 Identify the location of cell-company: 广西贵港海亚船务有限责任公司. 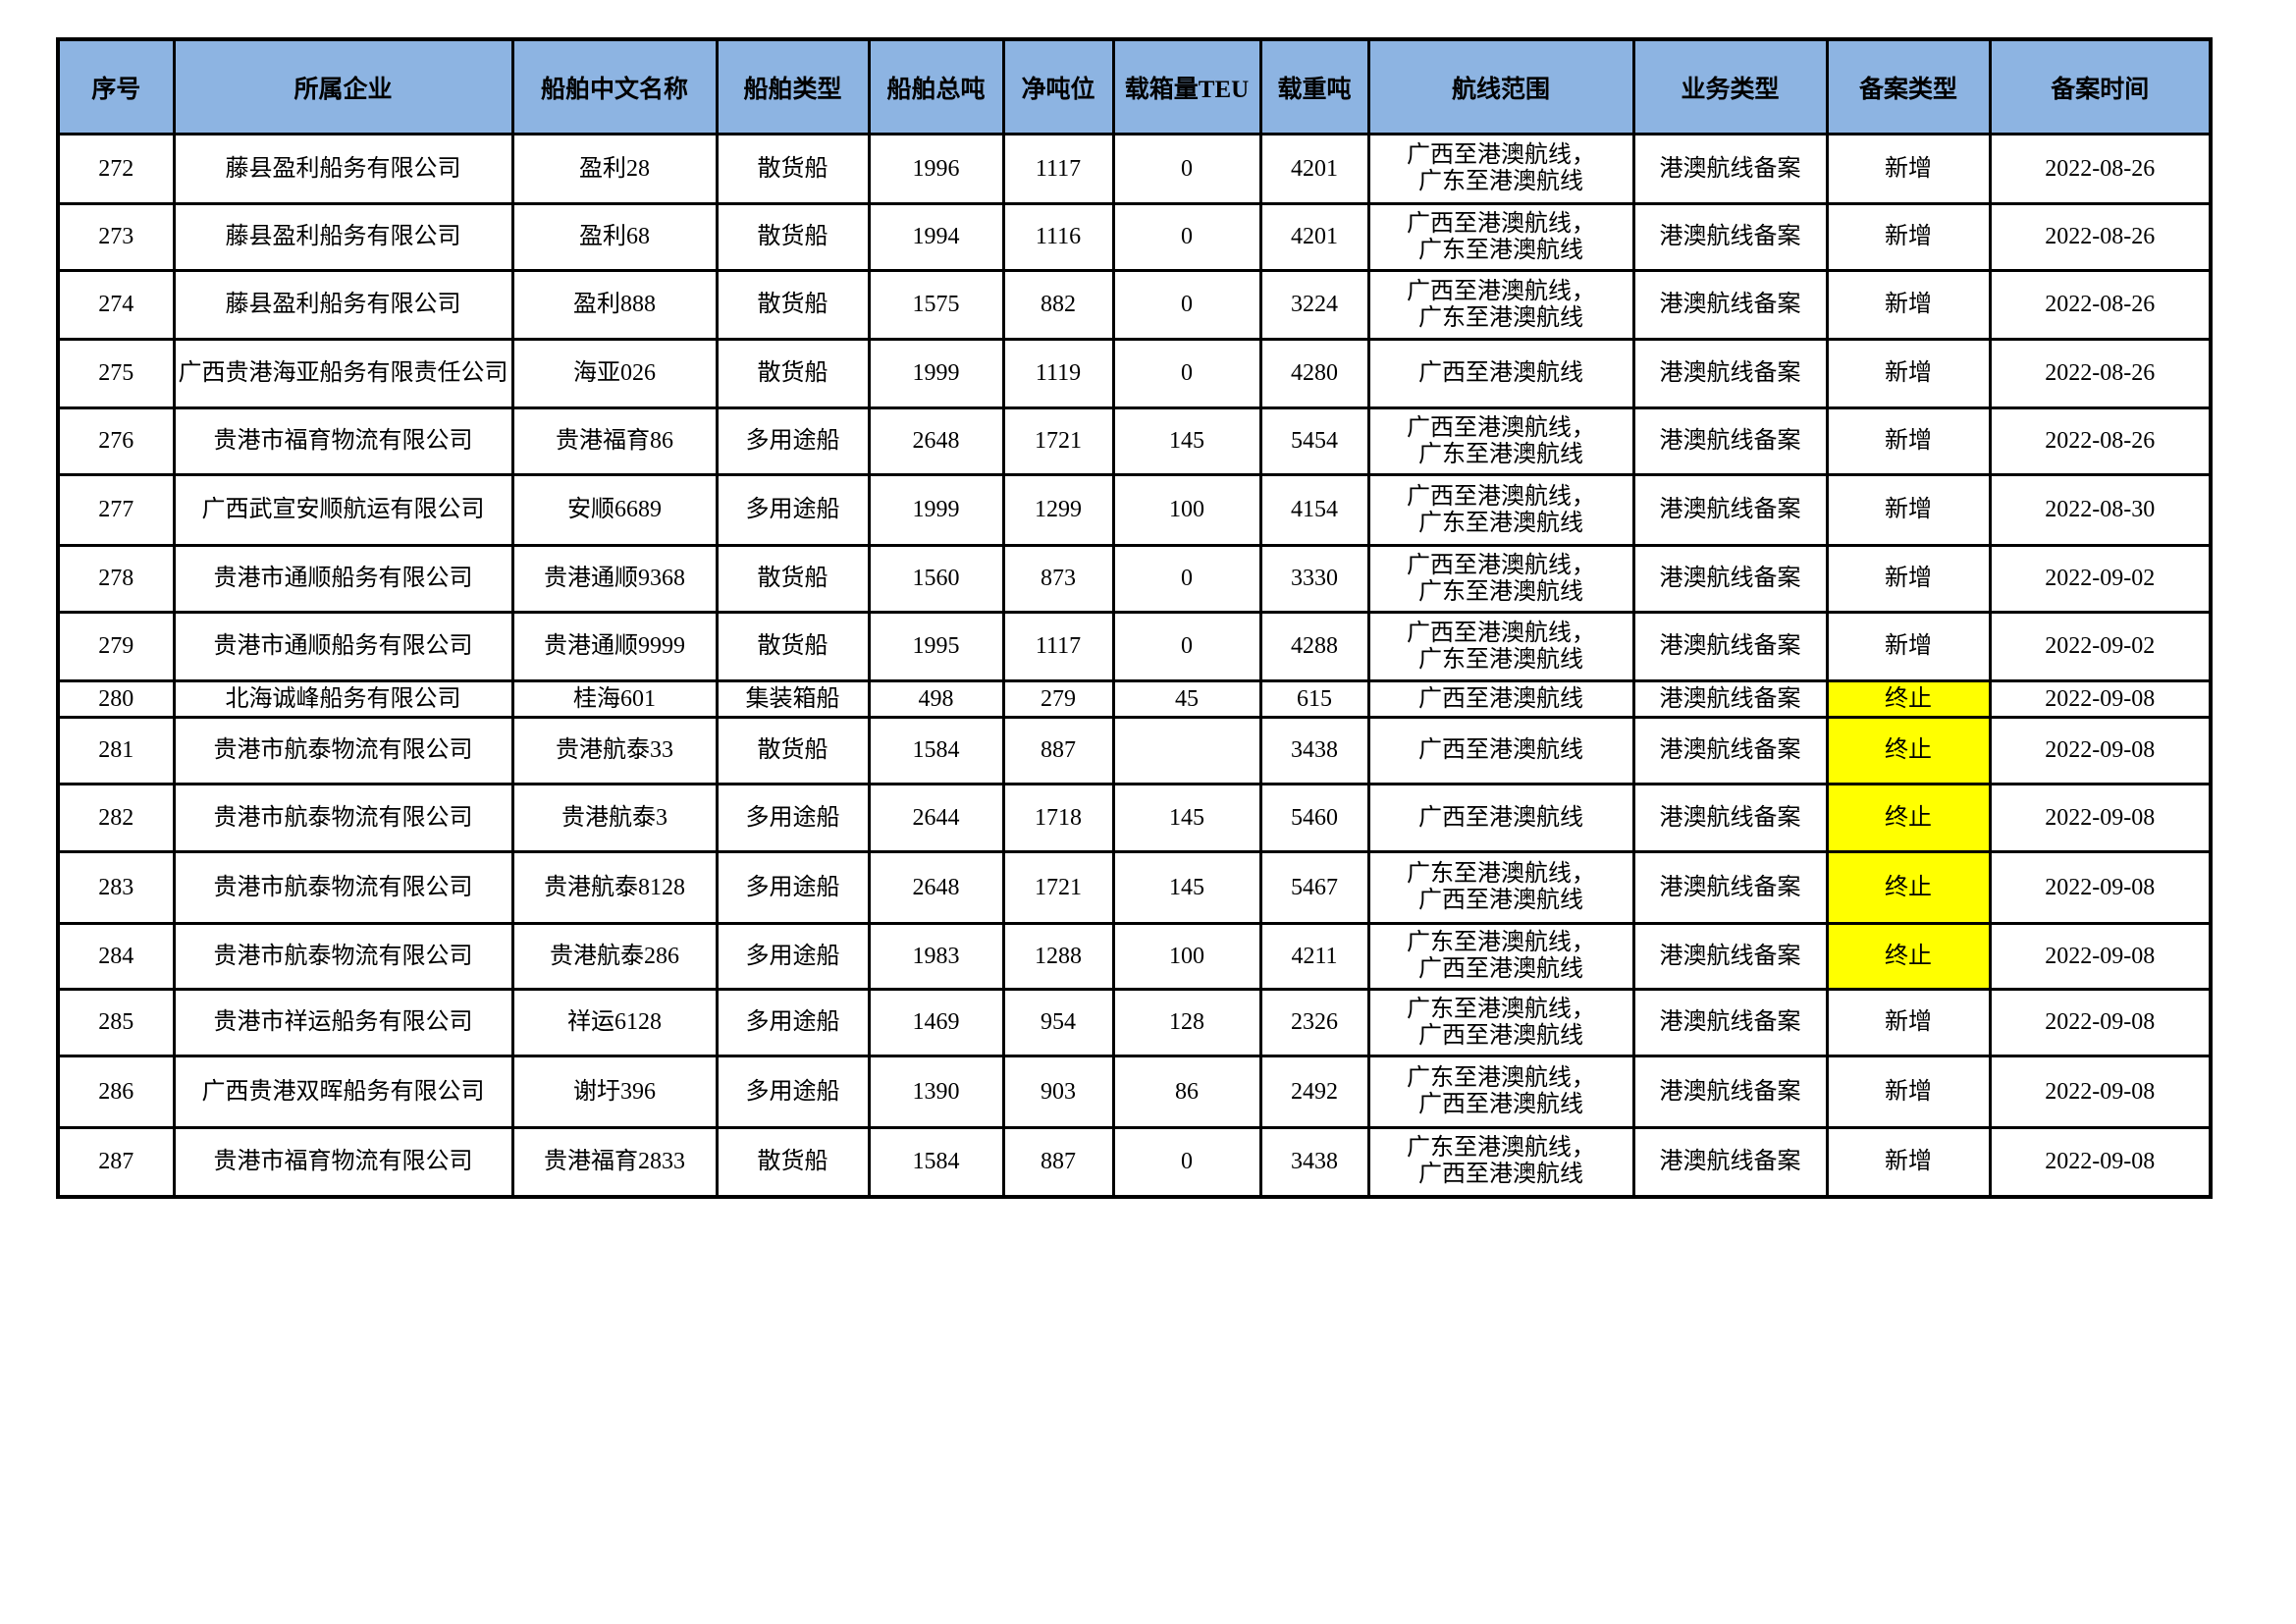
(343, 373).